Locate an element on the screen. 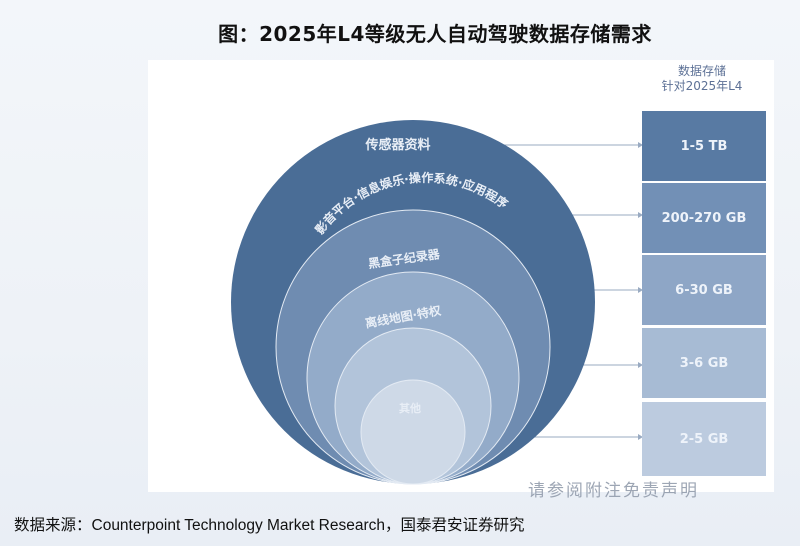 Image resolution: width=800 pixels, height=546 pixels. storage-box-4: 3-6 GB is located at coordinates (704, 363).